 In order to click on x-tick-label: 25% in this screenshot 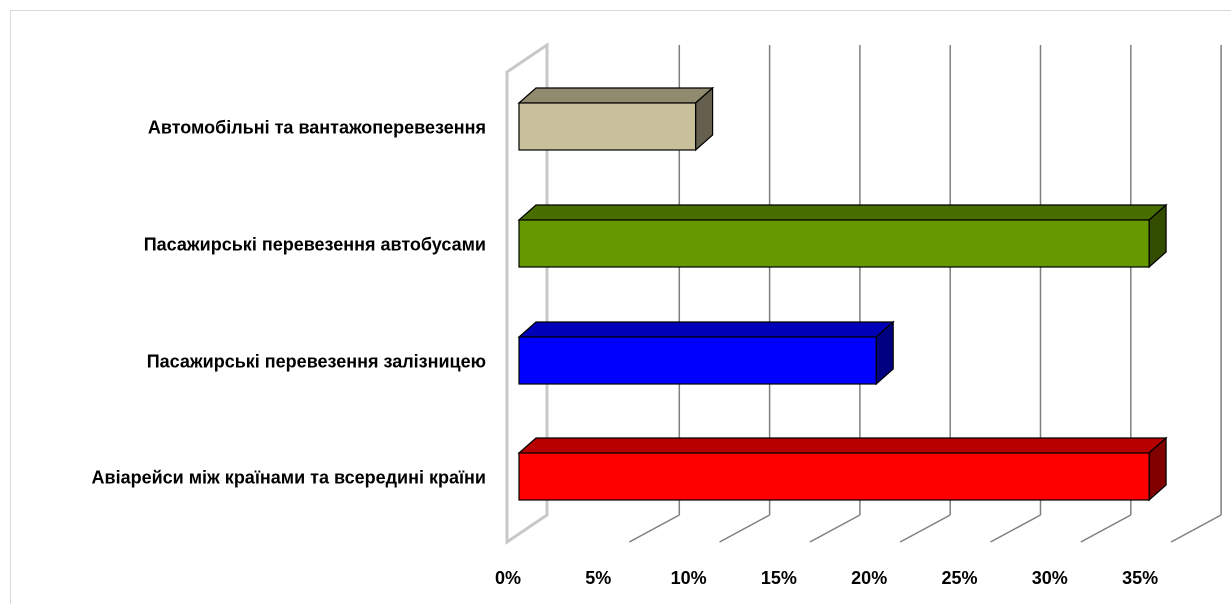, I will do `click(959, 578)`.